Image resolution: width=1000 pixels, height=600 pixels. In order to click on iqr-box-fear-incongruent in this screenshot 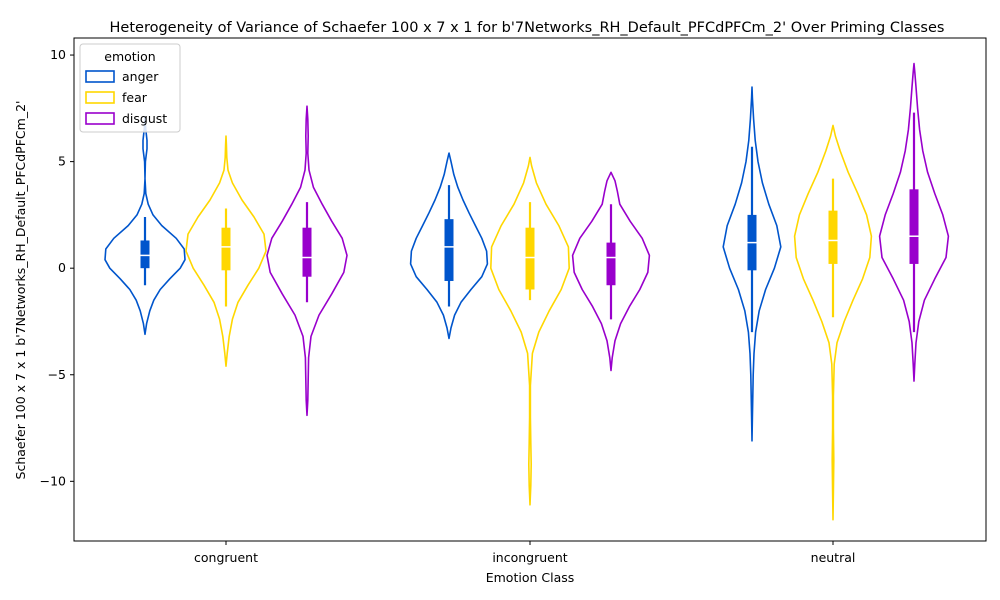, I will do `click(530, 258)`.